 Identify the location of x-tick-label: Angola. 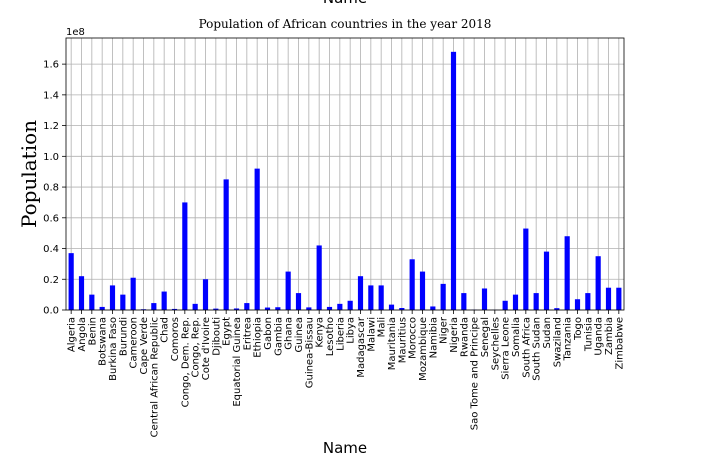
(82, 334).